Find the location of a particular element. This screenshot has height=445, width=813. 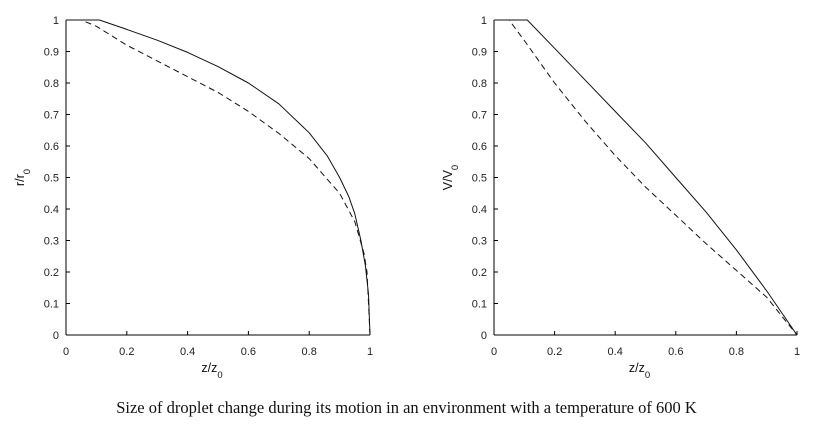

y-axis-label: r/r0 is located at coordinates (23, 177).